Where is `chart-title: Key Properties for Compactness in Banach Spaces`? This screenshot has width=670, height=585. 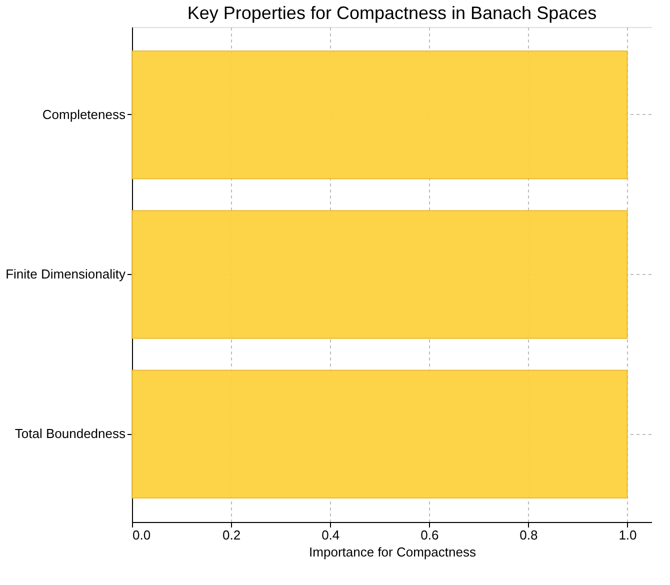 chart-title: Key Properties for Compactness in Banach Spaces is located at coordinates (392, 13).